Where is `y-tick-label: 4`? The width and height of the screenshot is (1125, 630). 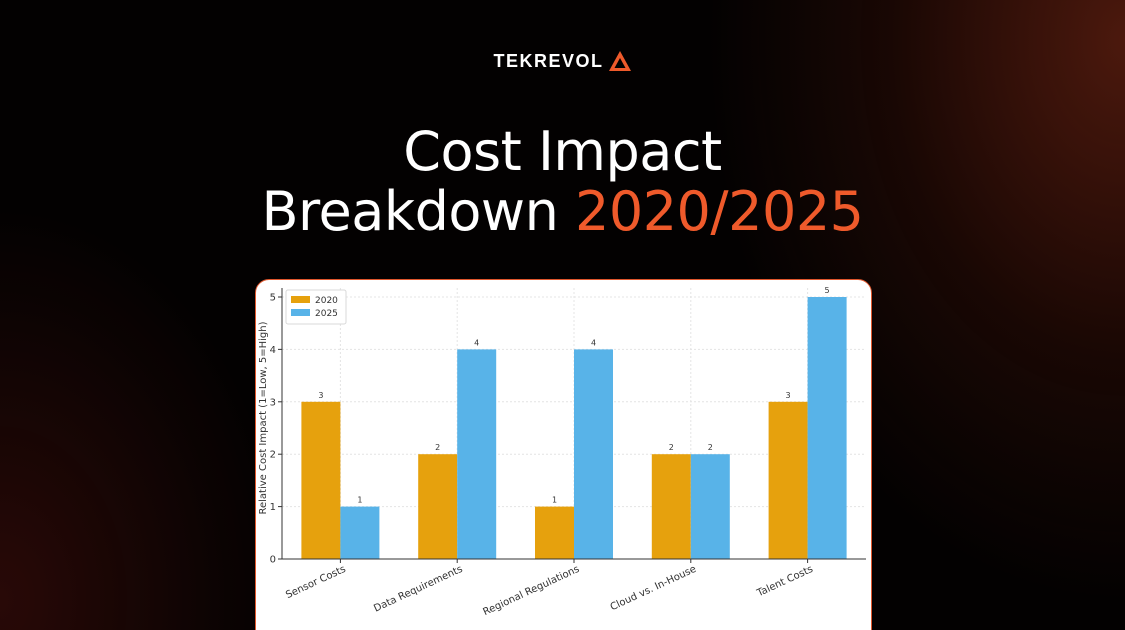 y-tick-label: 4 is located at coordinates (273, 350).